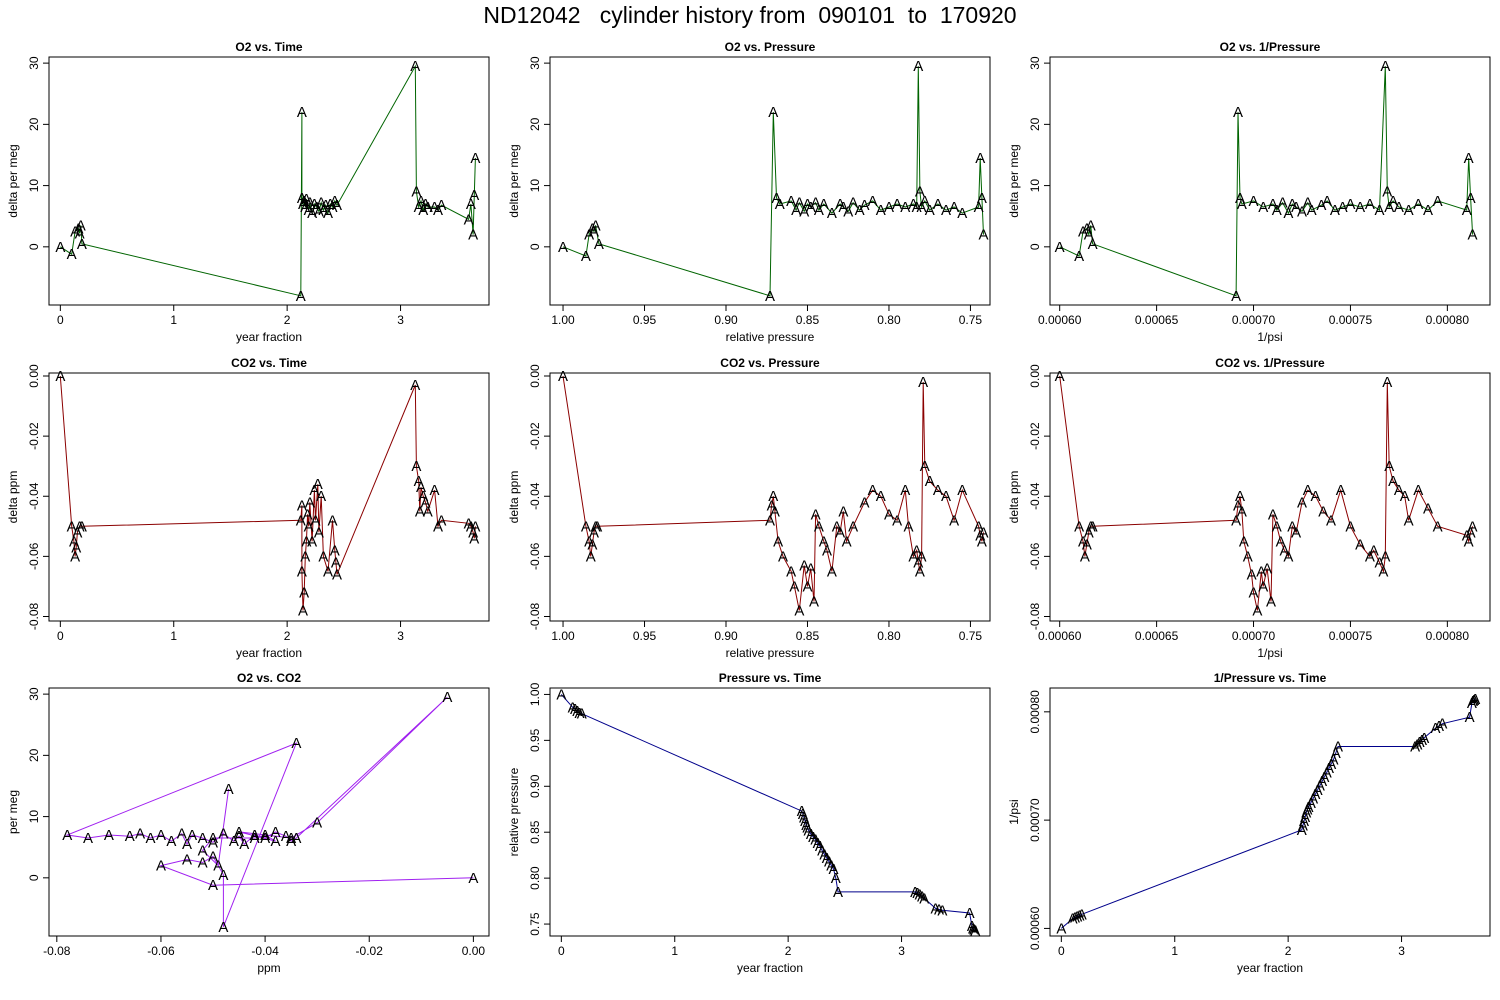  What do you see at coordinates (889, 636) in the screenshot?
I see `x-tick-label: 0.80` at bounding box center [889, 636].